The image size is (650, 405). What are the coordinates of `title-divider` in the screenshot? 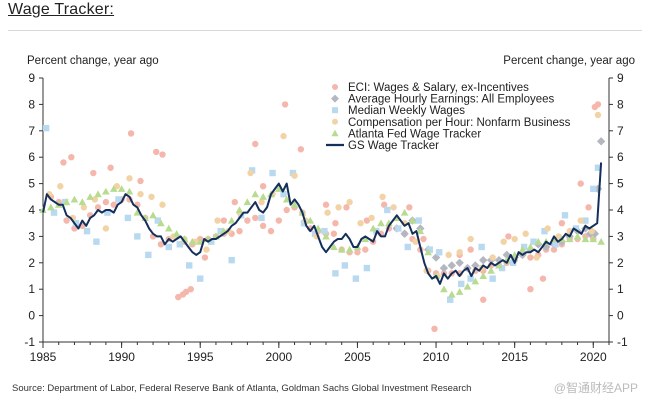 It's located at (325, 30).